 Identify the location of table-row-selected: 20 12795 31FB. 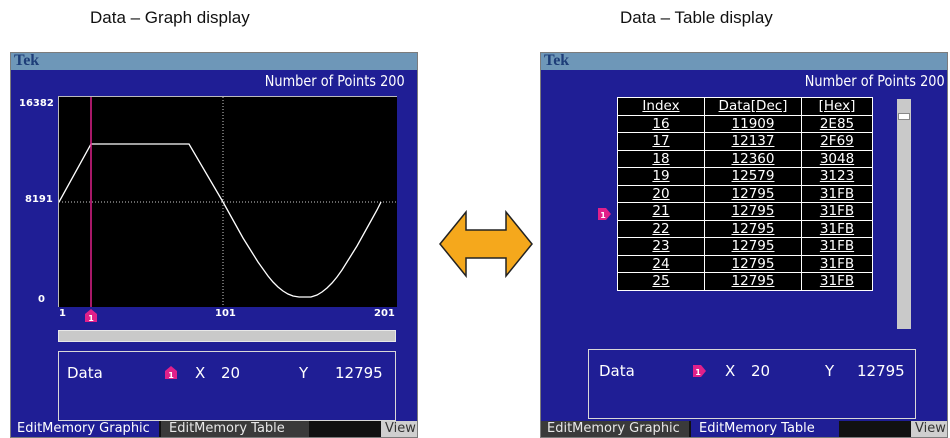
(745, 193).